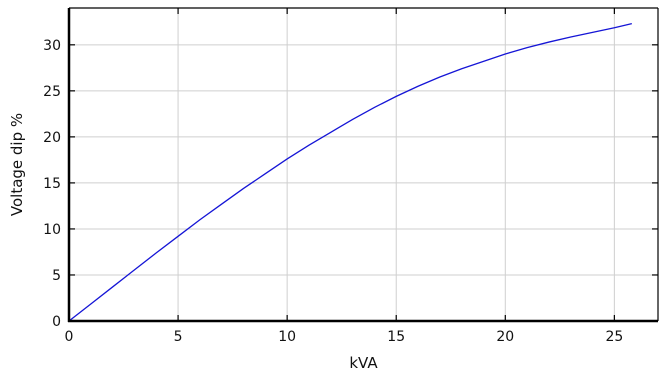 This screenshot has height=376, width=659. What do you see at coordinates (505, 337) in the screenshot?
I see `x-tick-label: 20` at bounding box center [505, 337].